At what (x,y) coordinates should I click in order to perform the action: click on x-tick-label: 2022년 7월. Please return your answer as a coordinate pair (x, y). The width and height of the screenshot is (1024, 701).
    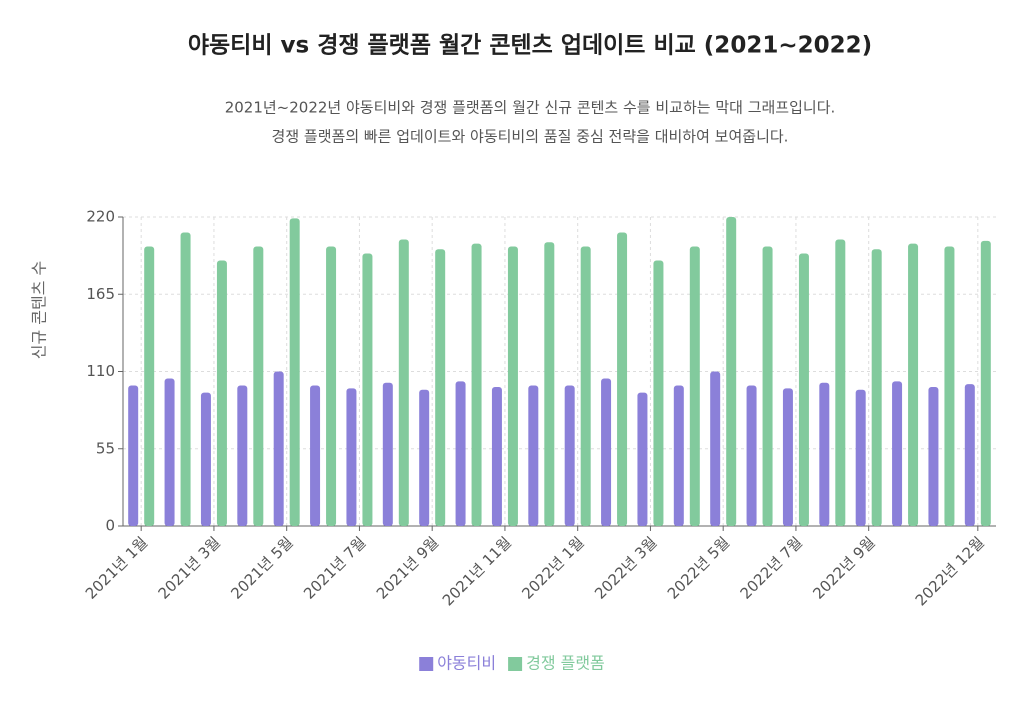
    Looking at the image, I should click on (771, 567).